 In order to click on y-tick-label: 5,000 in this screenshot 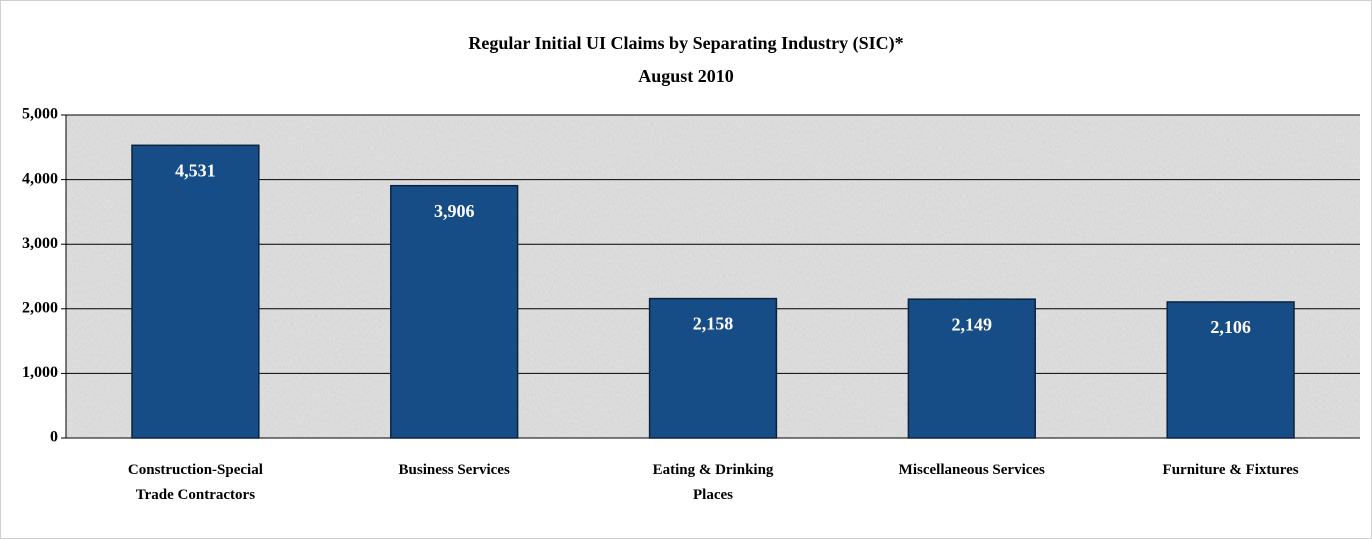, I will do `click(40, 114)`.